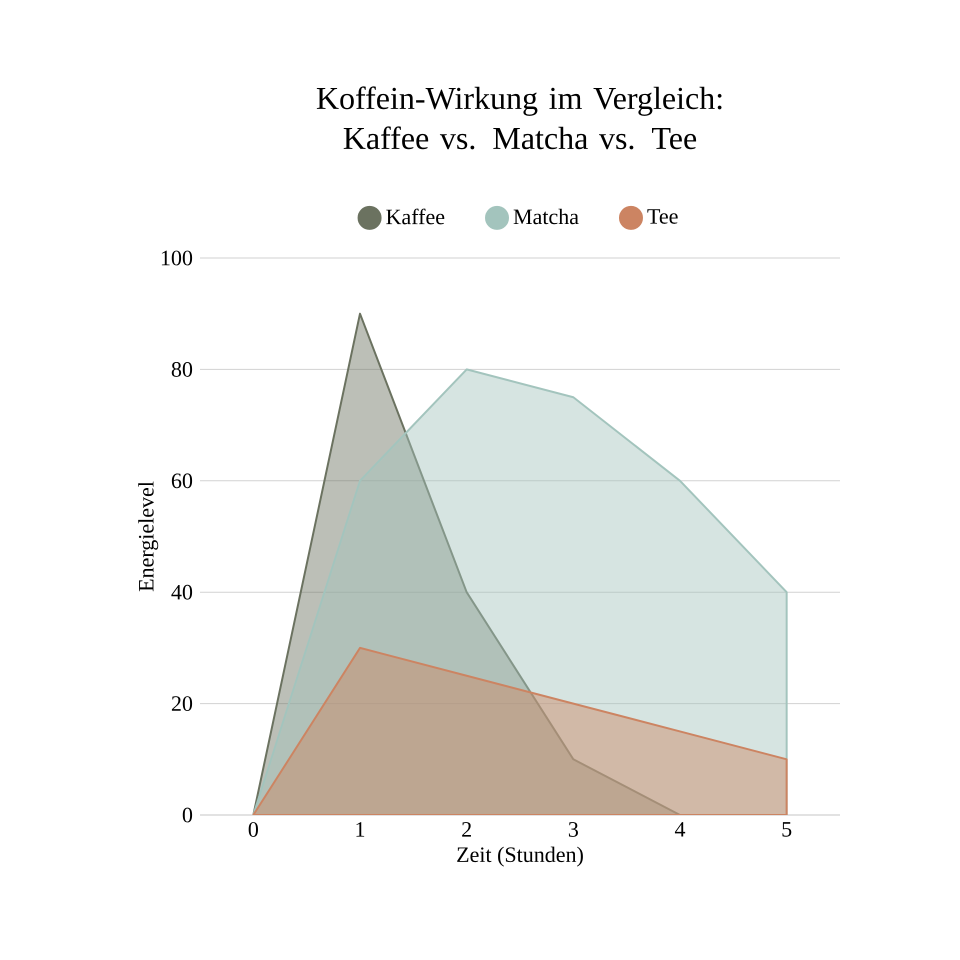  Describe the element at coordinates (177, 258) in the screenshot. I see `y-tick-label: 100` at that location.